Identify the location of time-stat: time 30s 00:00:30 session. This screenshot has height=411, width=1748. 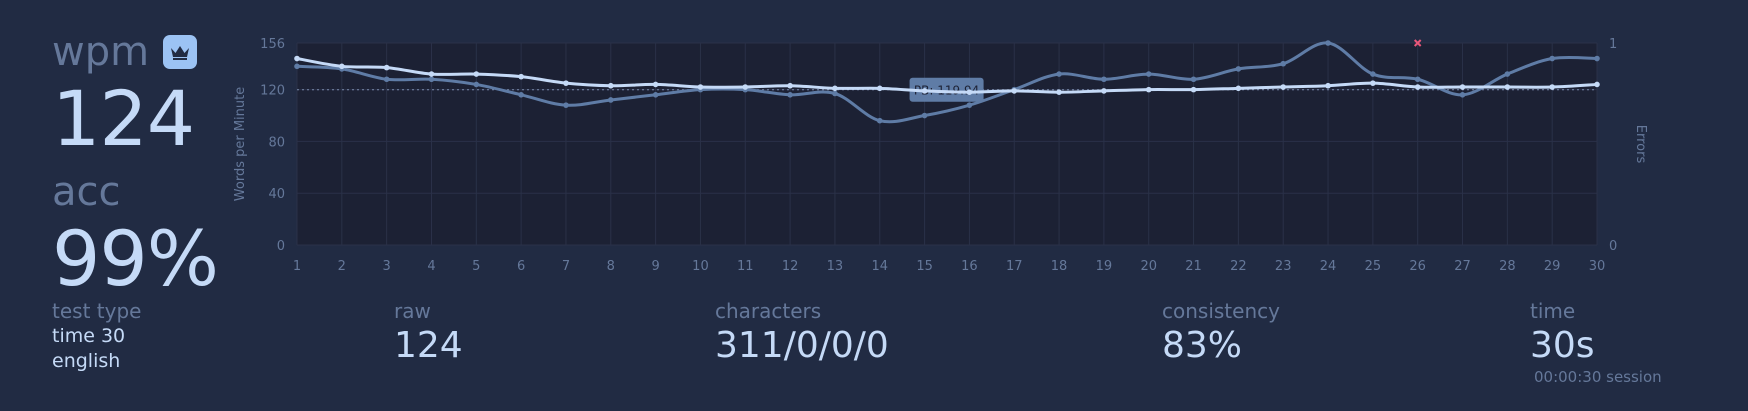
(1596, 342).